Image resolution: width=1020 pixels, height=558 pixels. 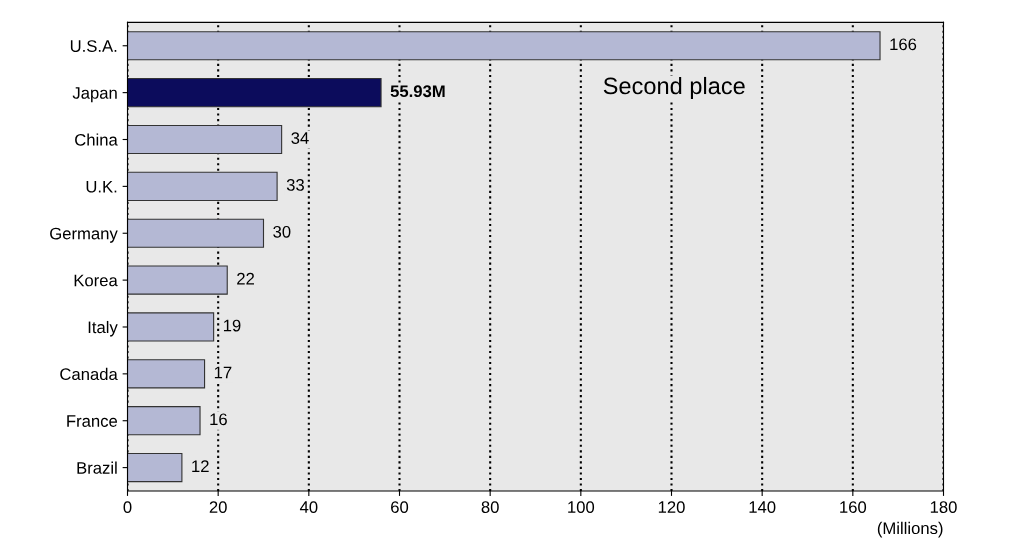 I want to click on data-label: 30, so click(x=282, y=231).